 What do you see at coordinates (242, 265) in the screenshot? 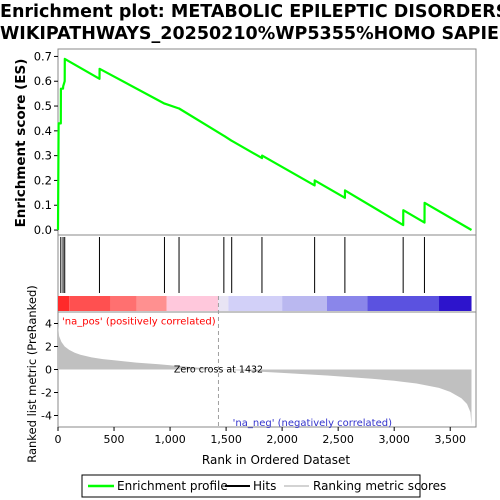
I see `hit-markers` at bounding box center [242, 265].